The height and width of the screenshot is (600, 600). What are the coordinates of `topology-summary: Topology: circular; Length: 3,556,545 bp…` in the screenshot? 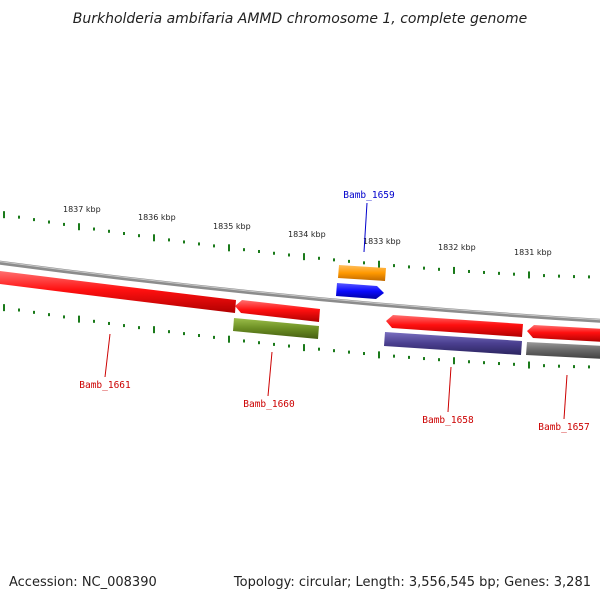 It's located at (412, 582).